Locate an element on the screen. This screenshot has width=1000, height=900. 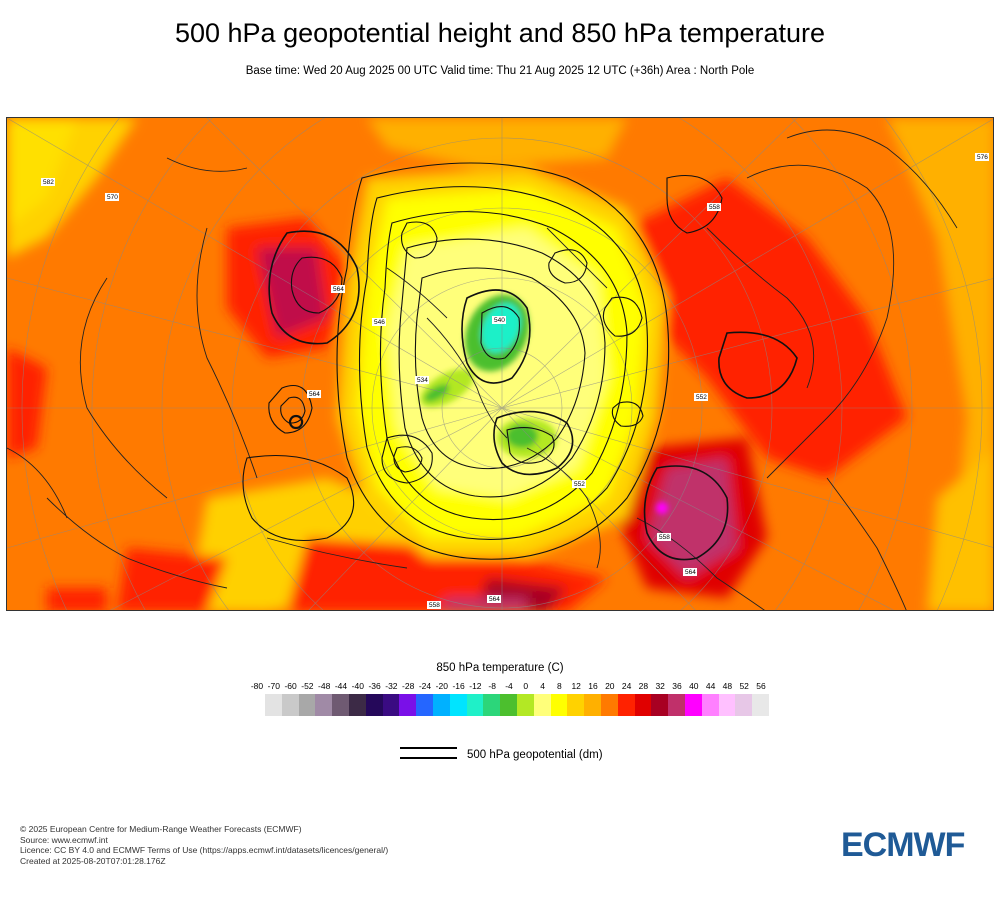
colorbar-tick-label: -12 is located at coordinates (475, 686).